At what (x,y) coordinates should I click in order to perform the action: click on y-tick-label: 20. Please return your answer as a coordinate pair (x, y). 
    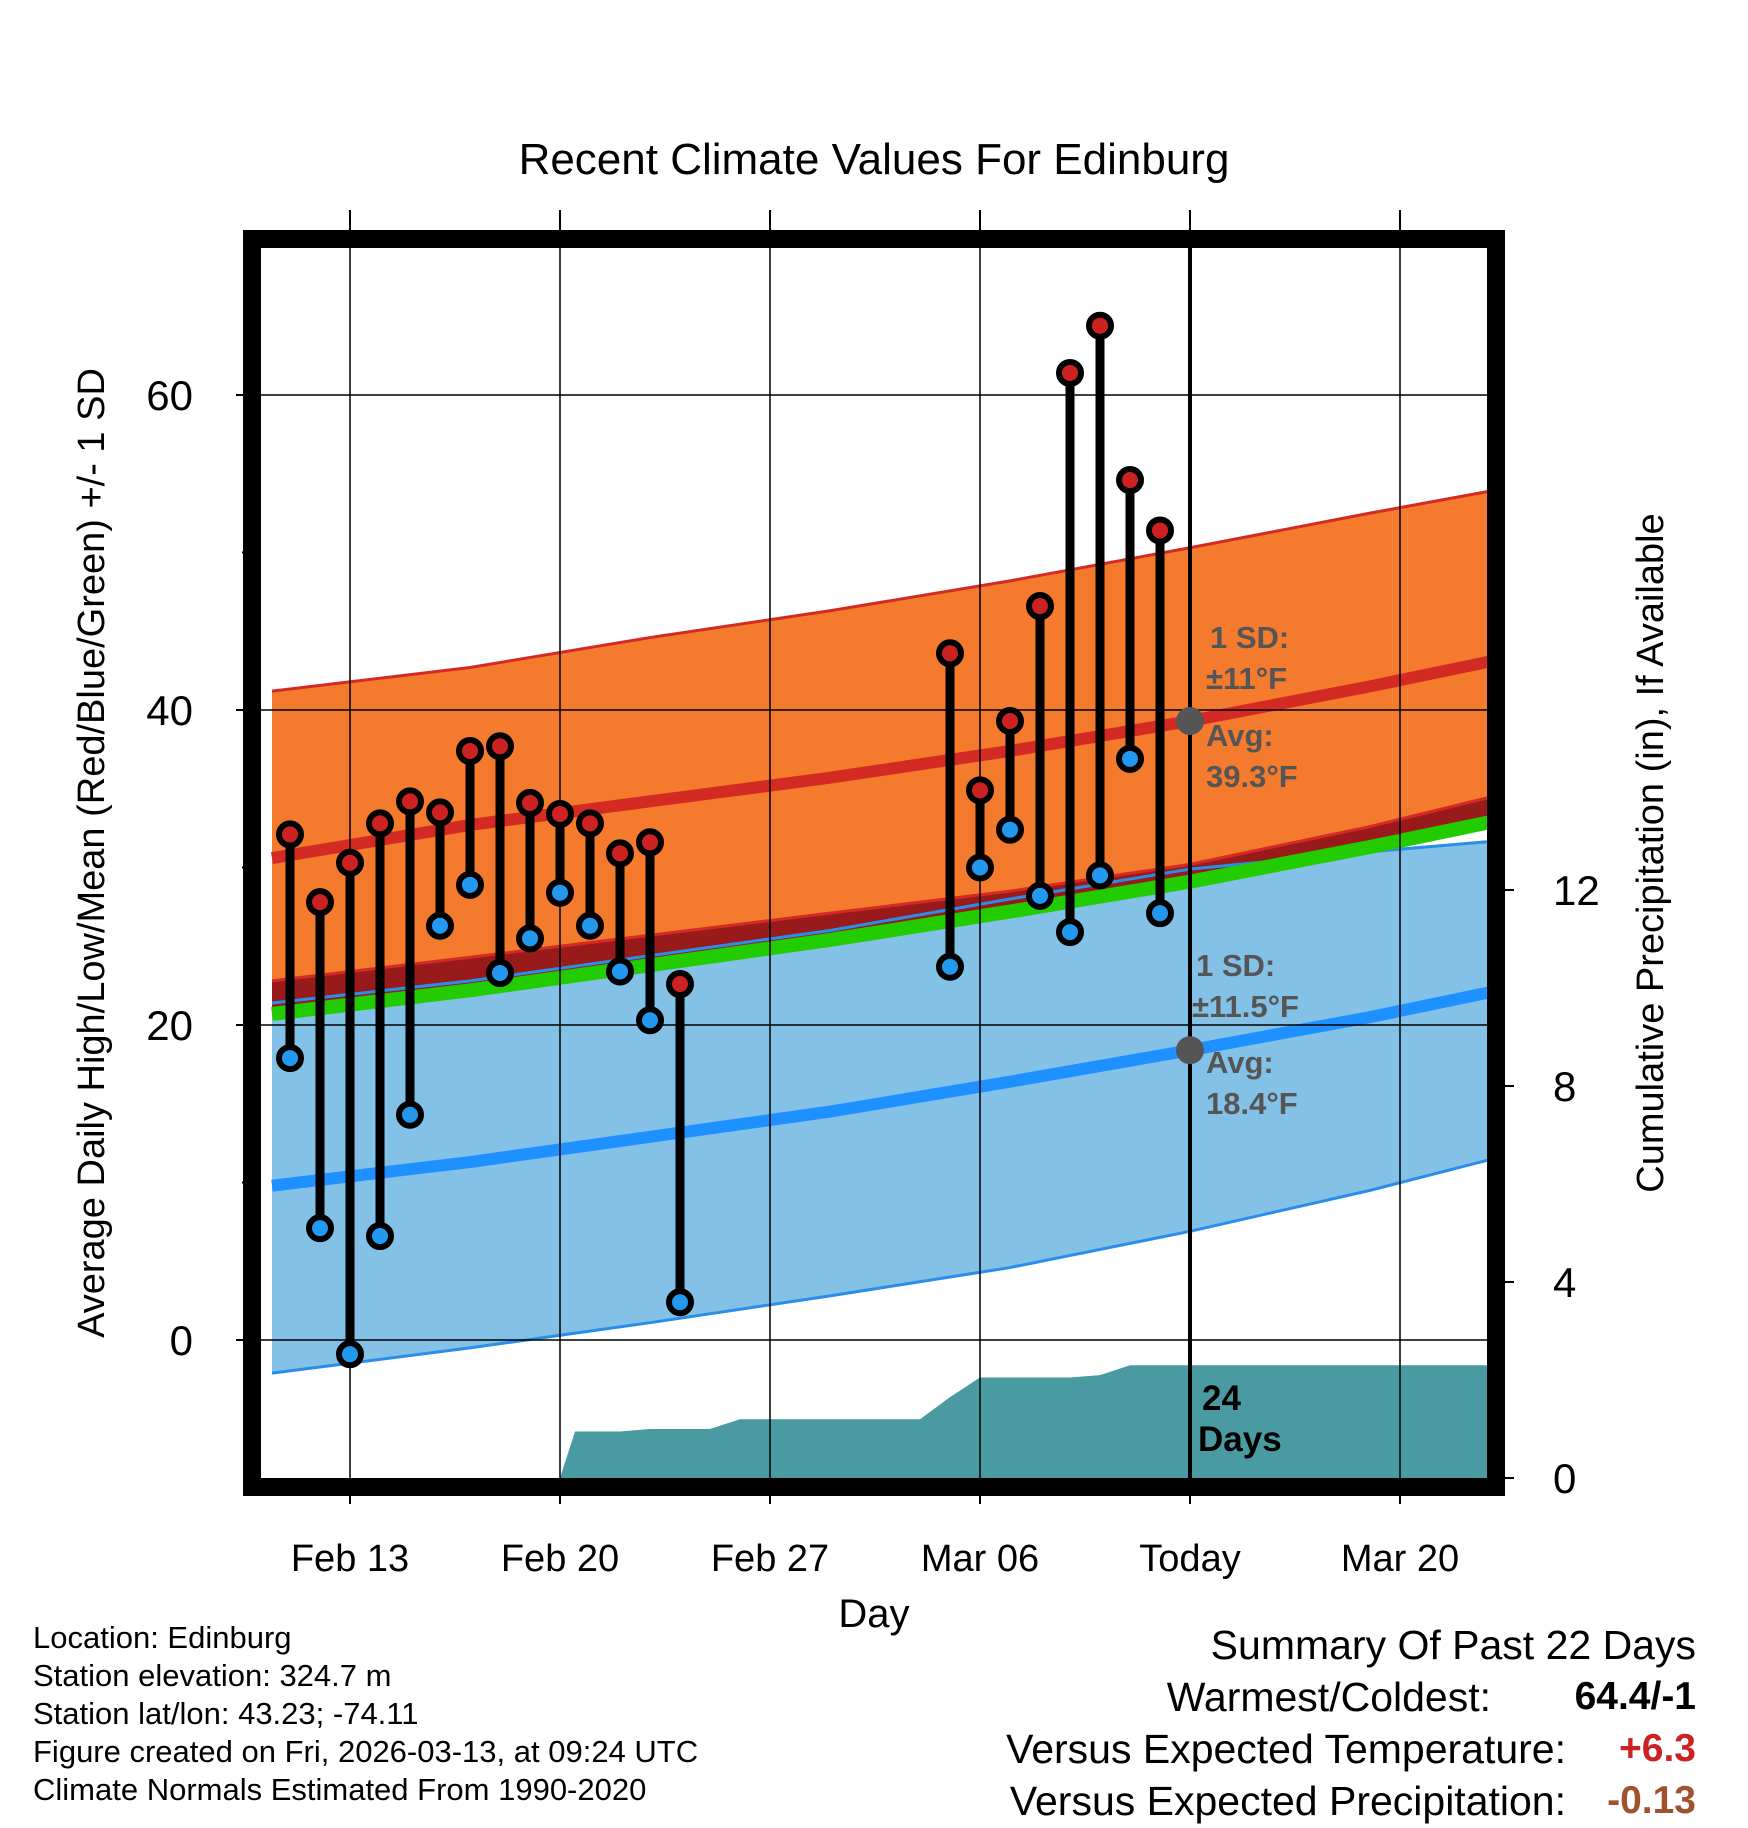
    Looking at the image, I should click on (169, 1025).